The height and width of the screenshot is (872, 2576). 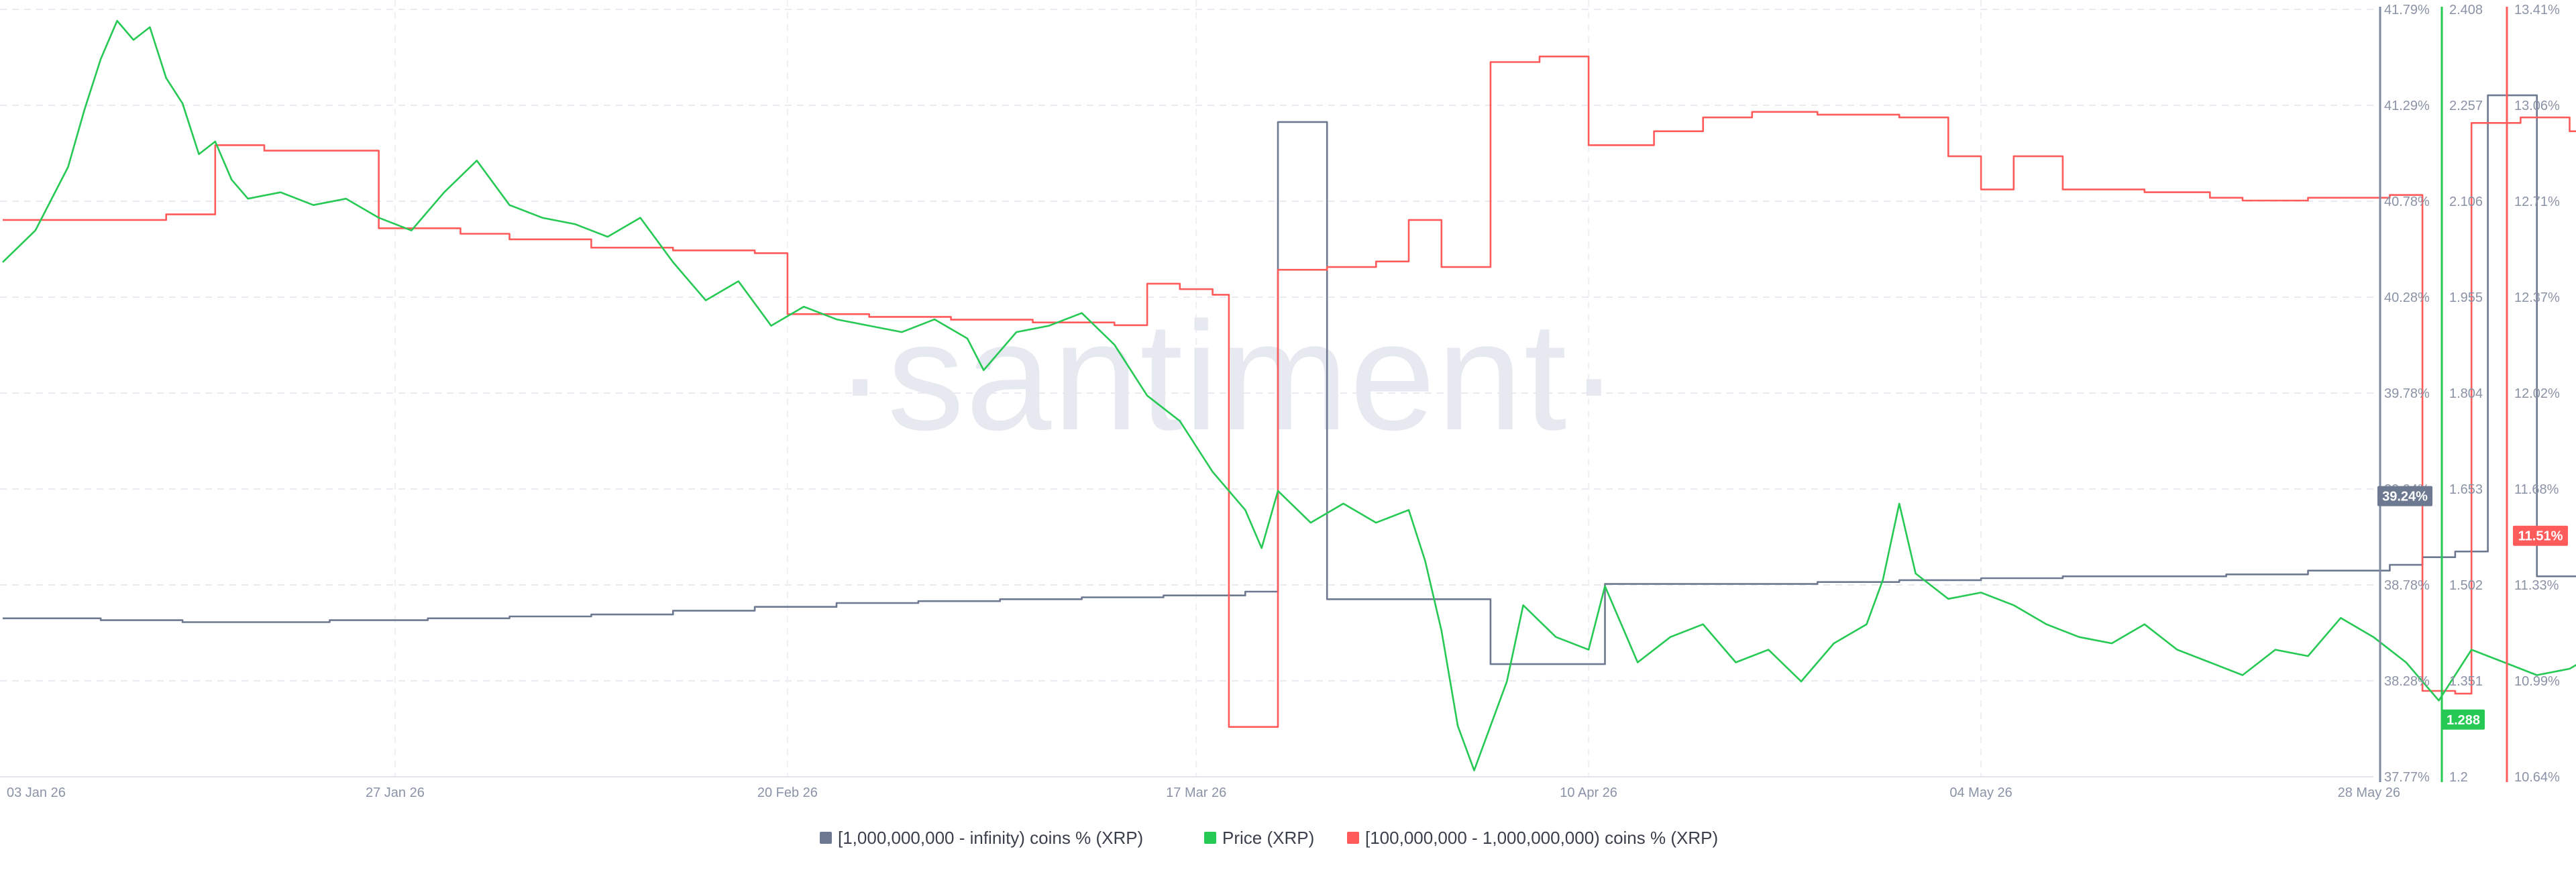 What do you see at coordinates (2466, 106) in the screenshot?
I see `y-tick-label-price: 2.257` at bounding box center [2466, 106].